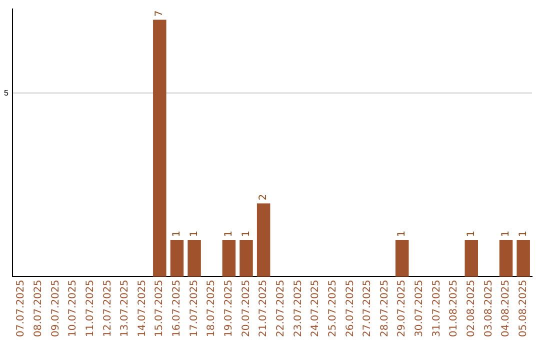 The image size is (540, 340). What do you see at coordinates (142, 309) in the screenshot?
I see `x-tick-label: 14.07.2025` at bounding box center [142, 309].